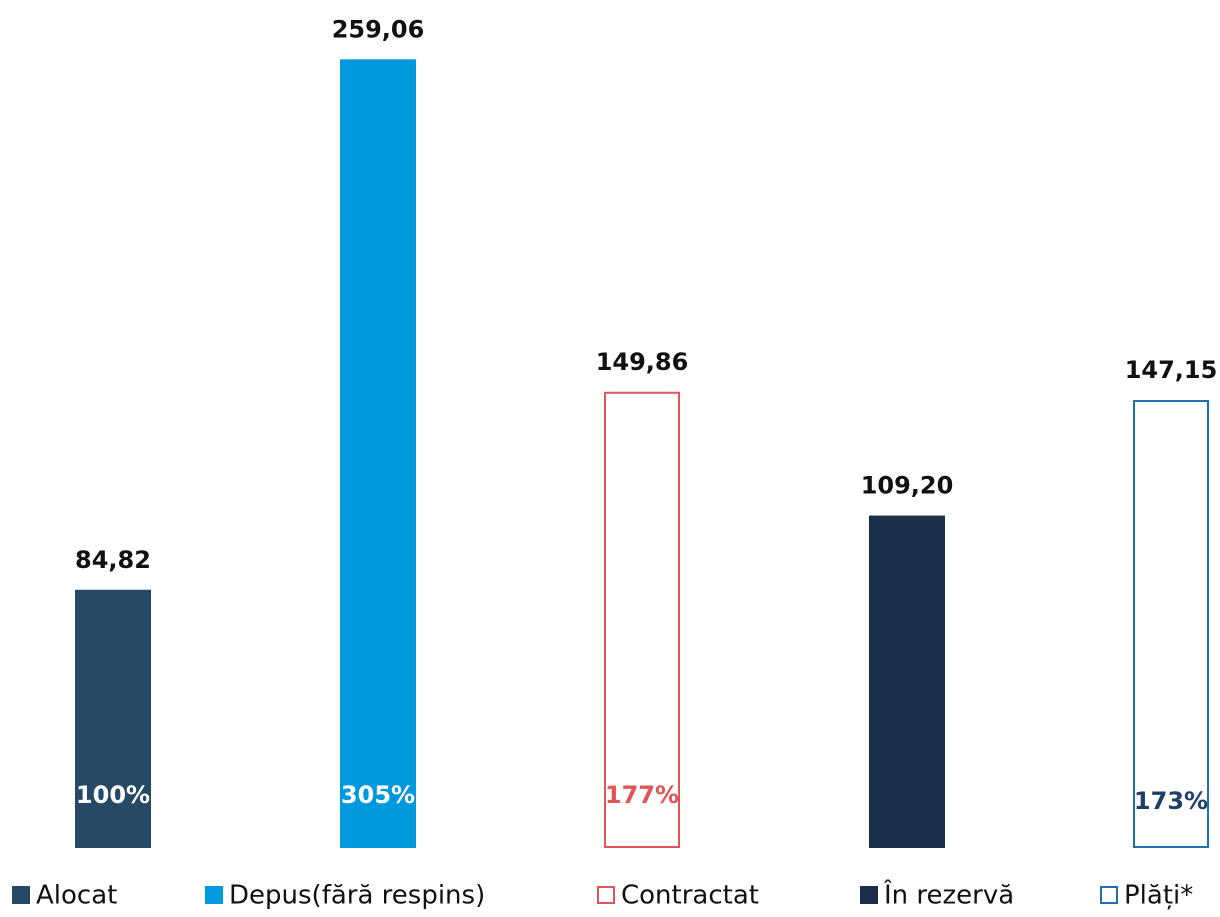  Describe the element at coordinates (642, 362) in the screenshot. I see `value-label: 149,86` at that location.